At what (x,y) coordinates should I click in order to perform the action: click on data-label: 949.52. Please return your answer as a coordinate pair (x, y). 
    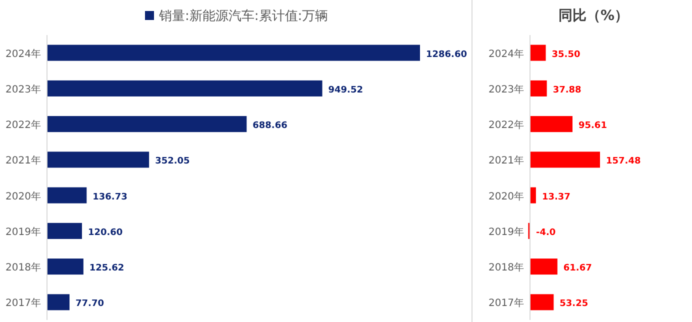
    Looking at the image, I should click on (346, 90).